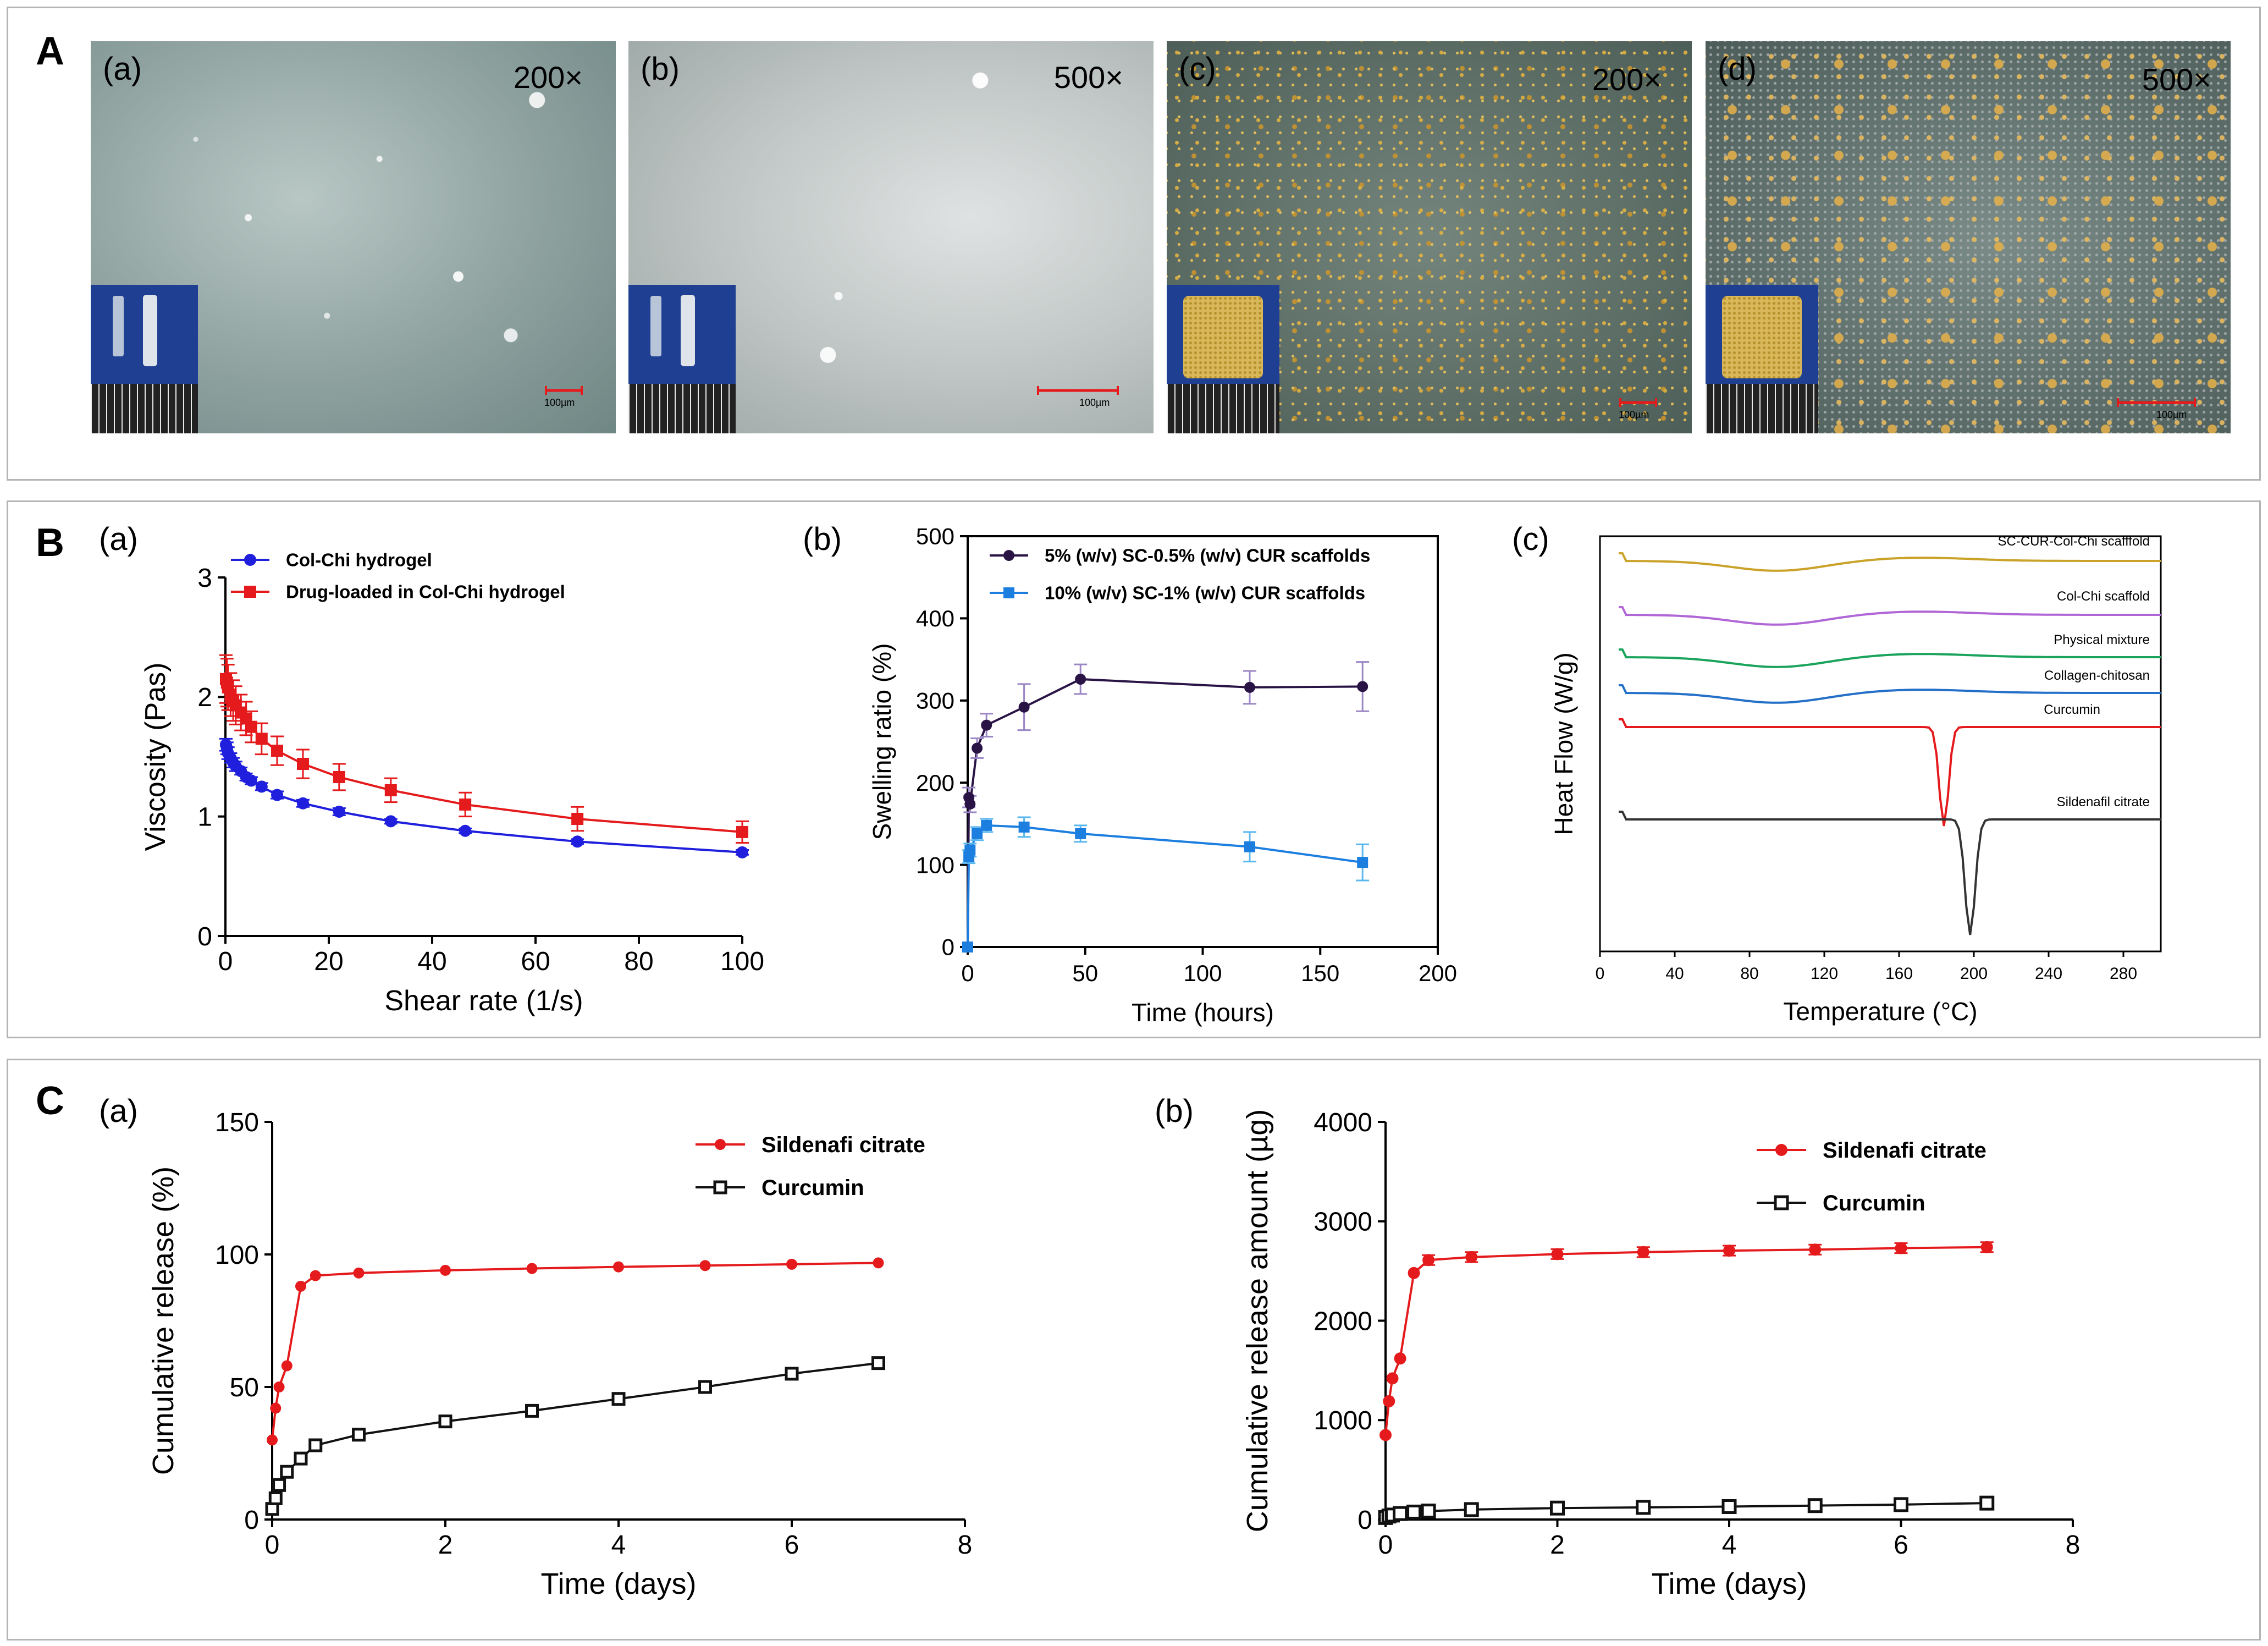 The width and height of the screenshot is (2268, 1646). I want to click on legend-label: Curcumin, so click(1874, 1203).